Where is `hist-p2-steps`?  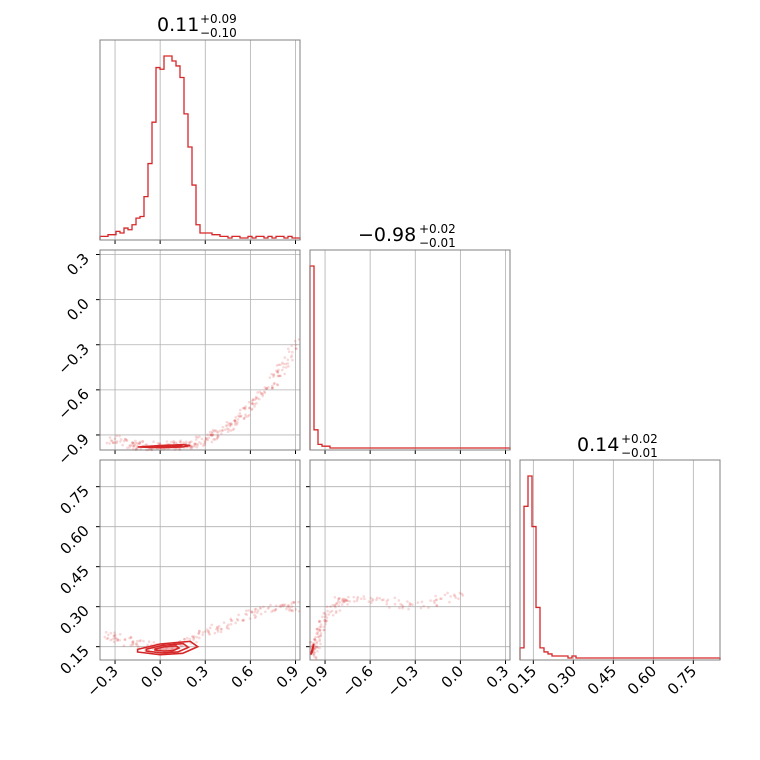 hist-p2-steps is located at coordinates (410, 357).